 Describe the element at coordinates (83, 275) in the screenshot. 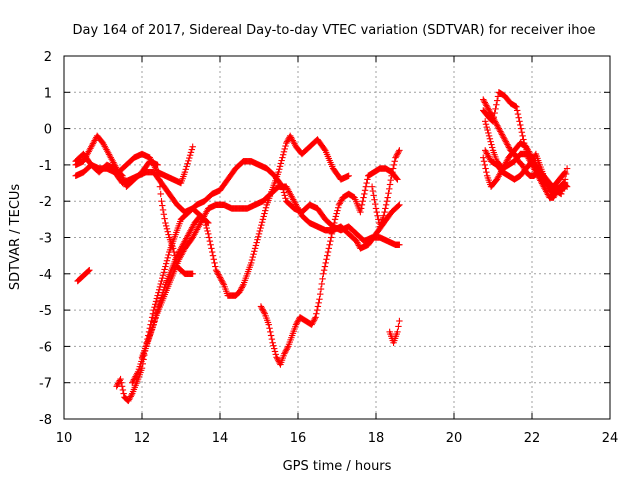

I see `series-arc-d` at that location.